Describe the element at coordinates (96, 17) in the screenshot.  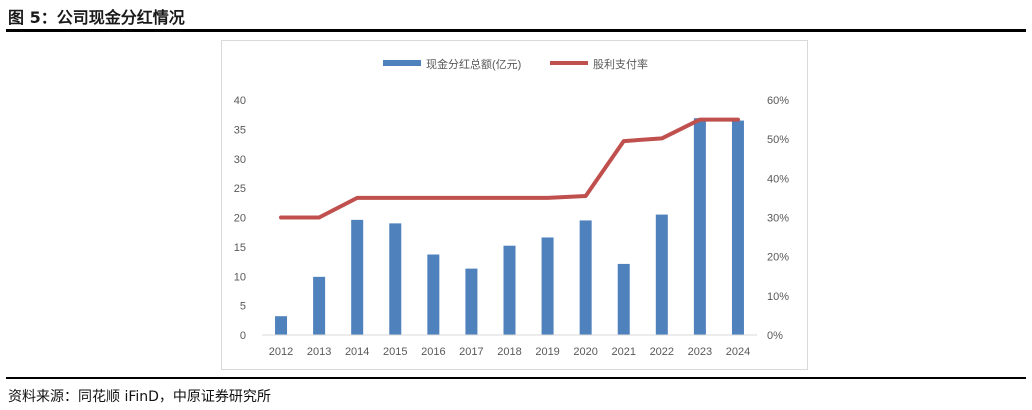
I see `figure-title: 图 5：公司现金分红情况` at that location.